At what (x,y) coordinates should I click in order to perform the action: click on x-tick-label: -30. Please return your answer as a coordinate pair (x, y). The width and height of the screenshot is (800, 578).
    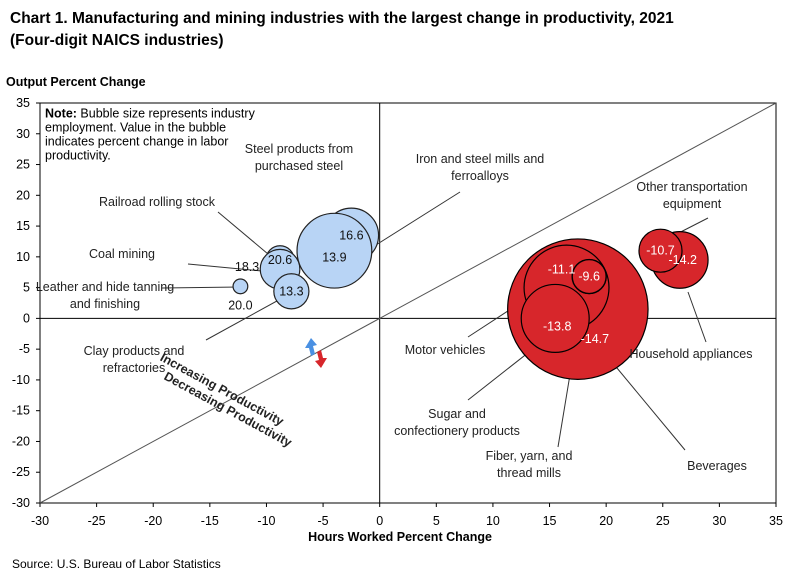
    Looking at the image, I should click on (40, 521).